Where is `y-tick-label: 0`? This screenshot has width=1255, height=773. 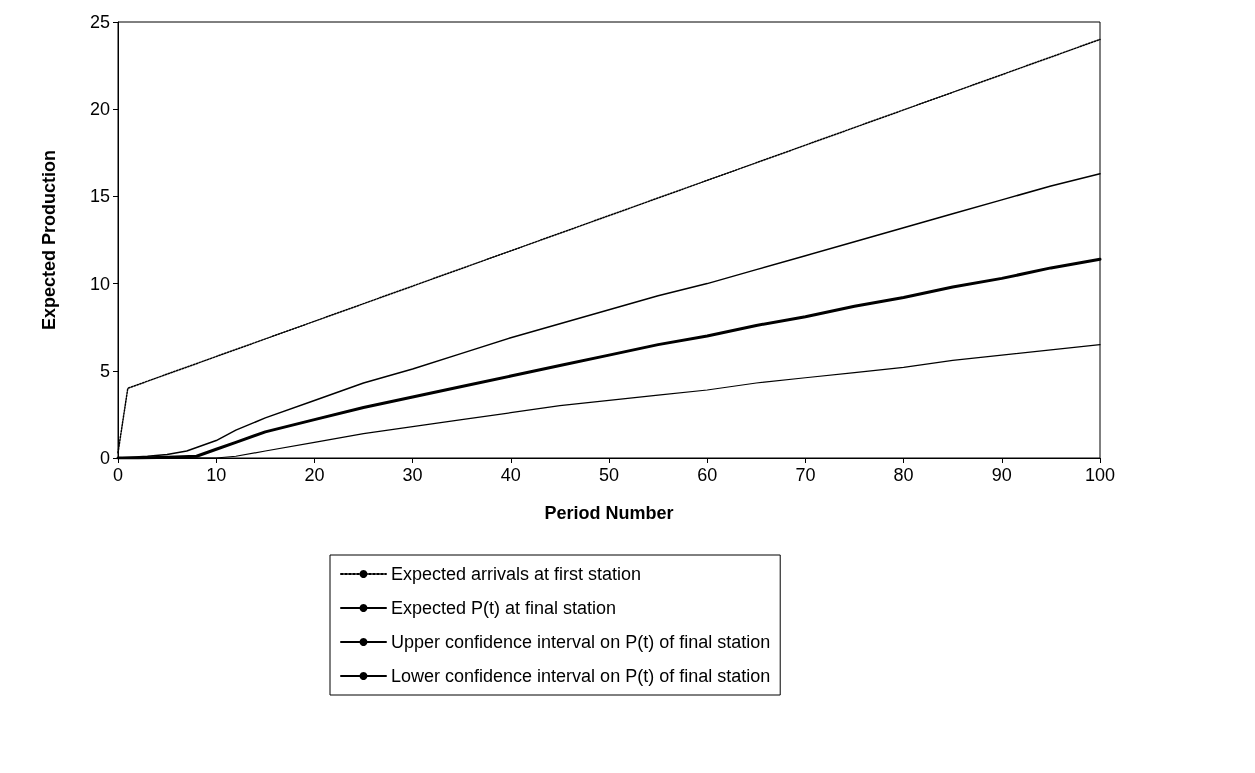
y-tick-label: 0 is located at coordinates (104, 458).